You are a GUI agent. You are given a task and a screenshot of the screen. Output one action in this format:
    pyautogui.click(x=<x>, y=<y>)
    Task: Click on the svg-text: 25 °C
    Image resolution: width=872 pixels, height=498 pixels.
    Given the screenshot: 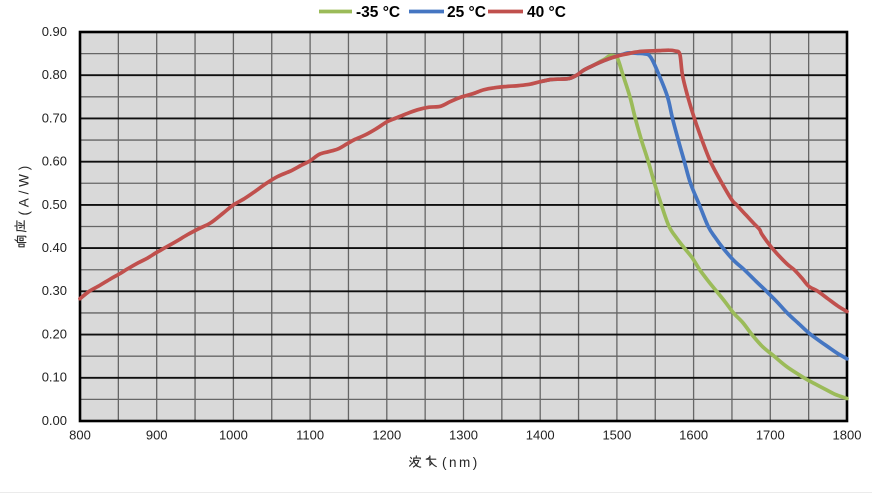 What is the action you would take?
    pyautogui.click(x=466, y=12)
    